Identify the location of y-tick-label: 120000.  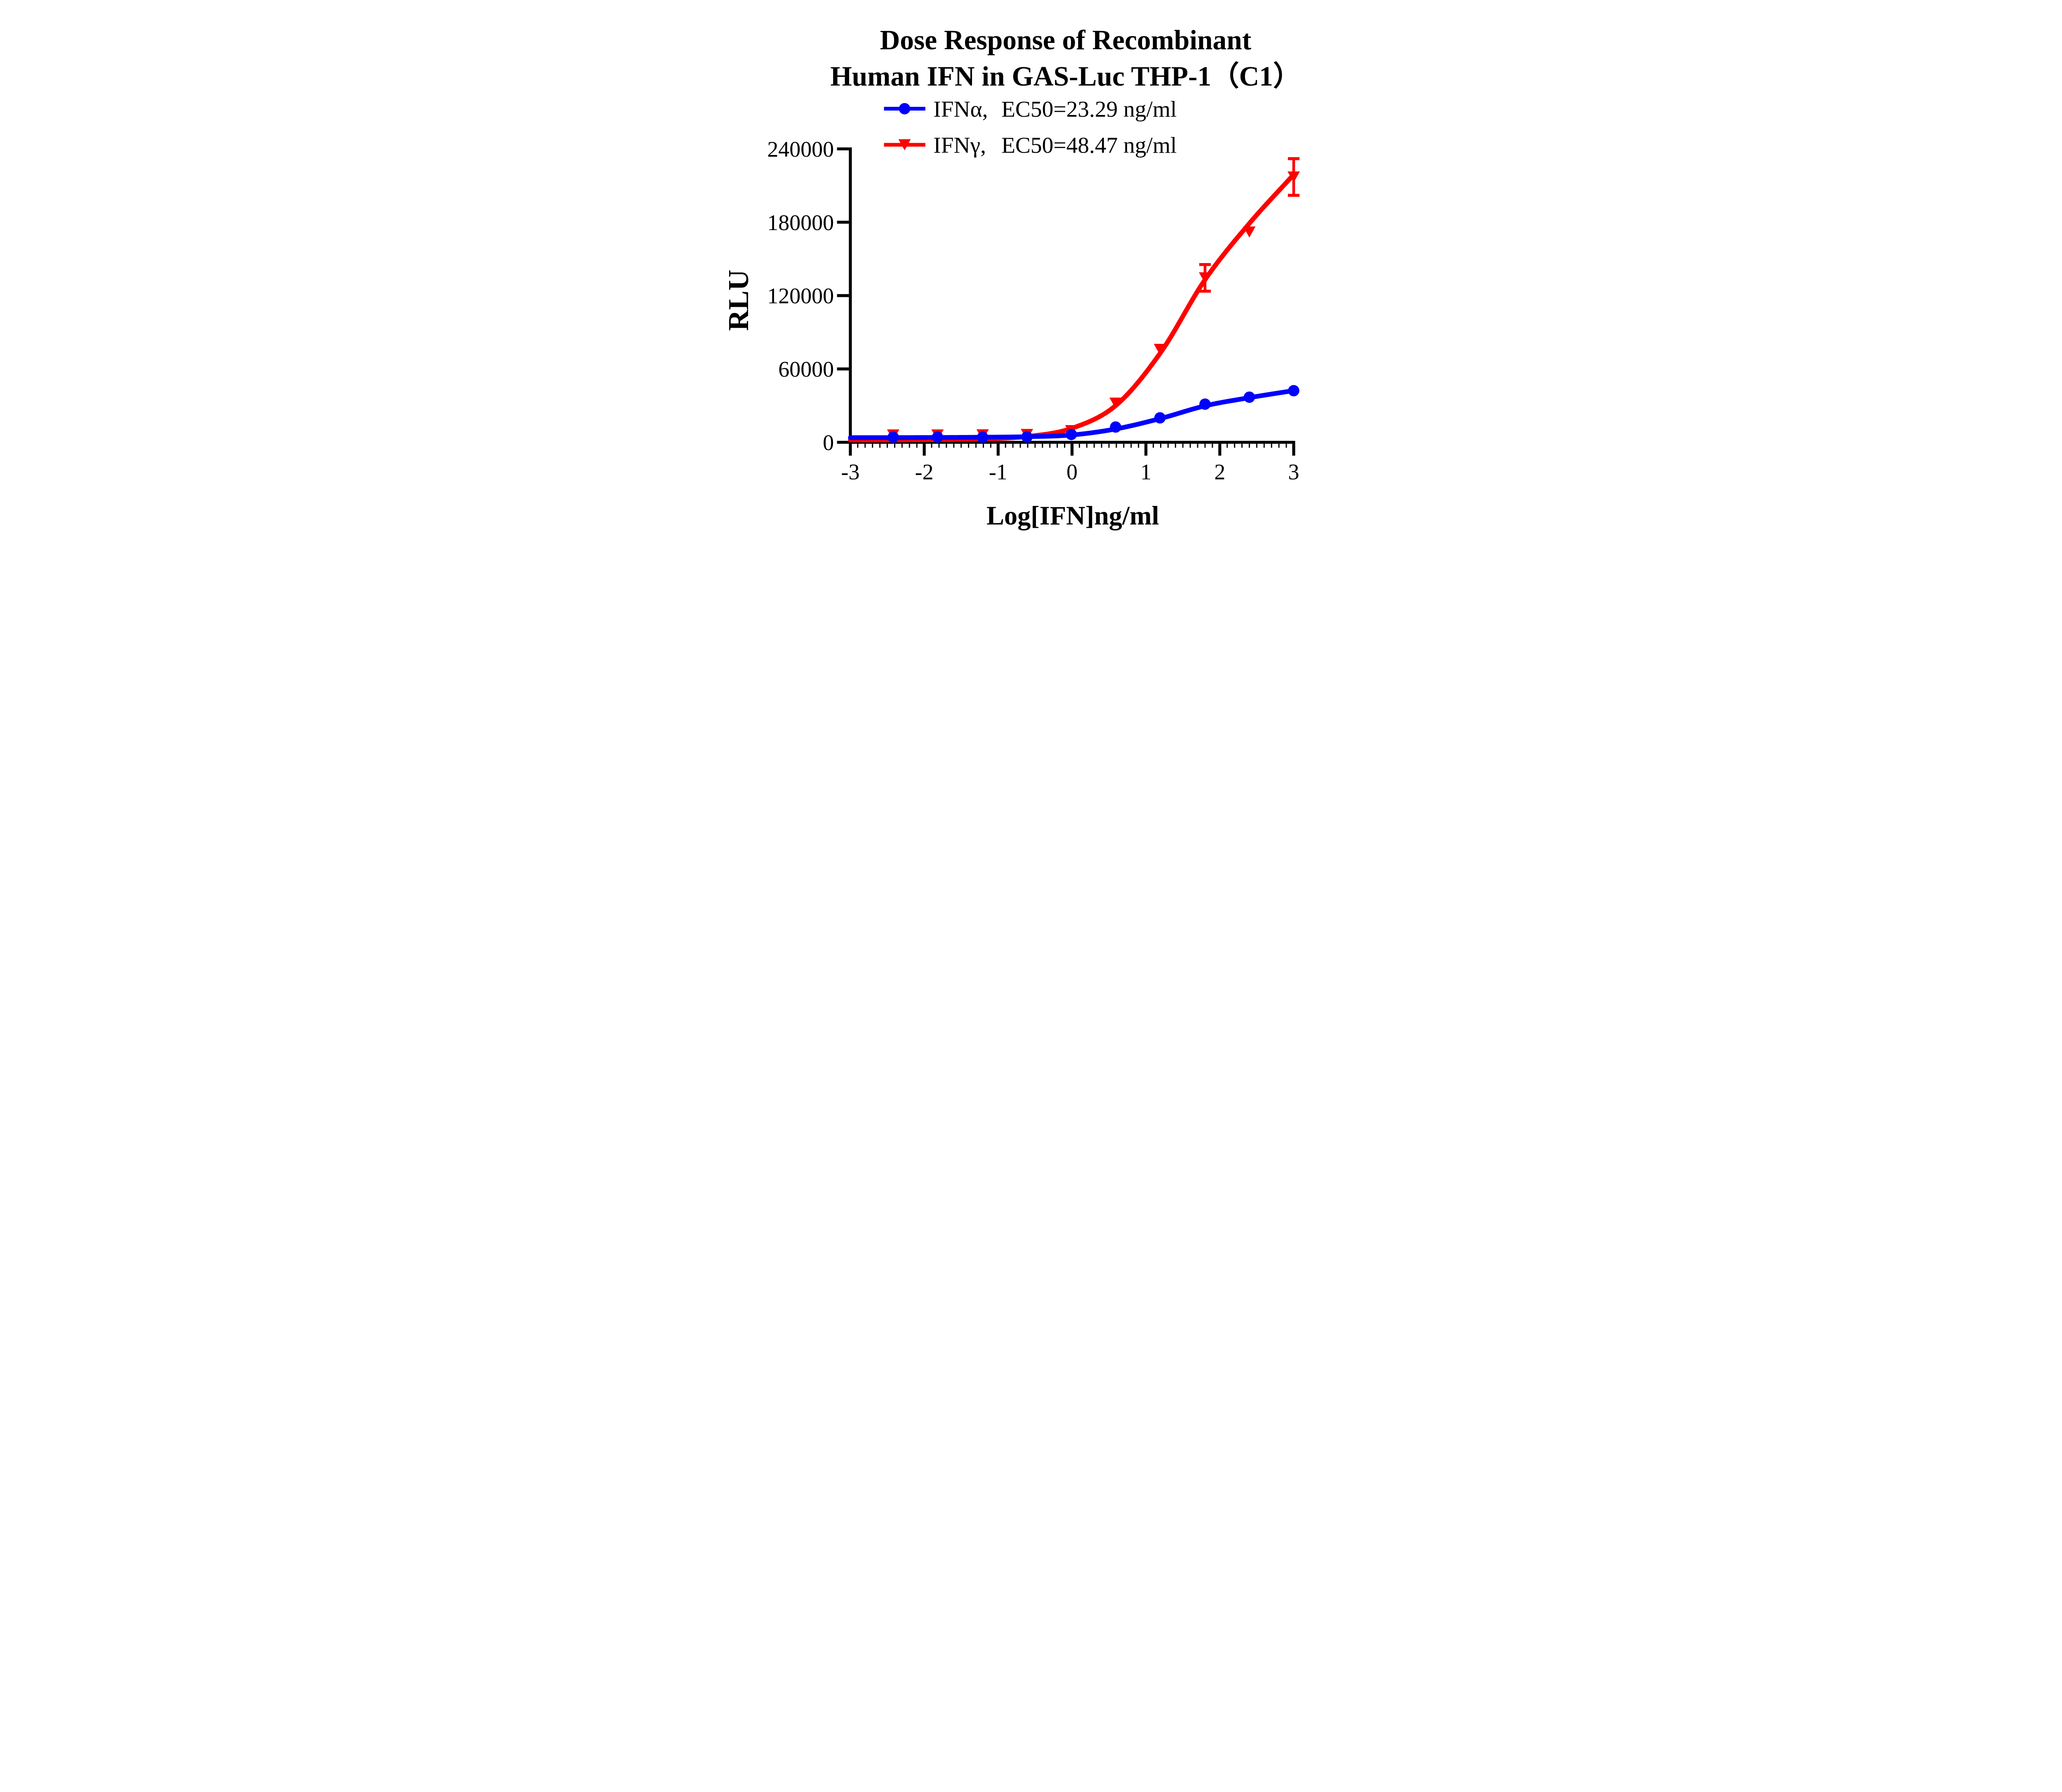
(800, 296).